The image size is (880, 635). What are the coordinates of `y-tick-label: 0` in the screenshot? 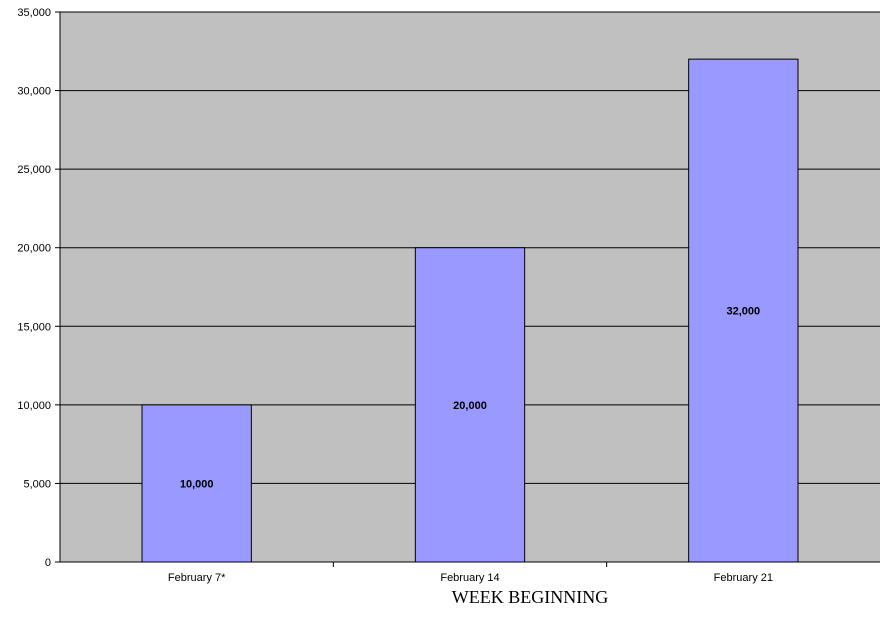 It's located at (48, 563).